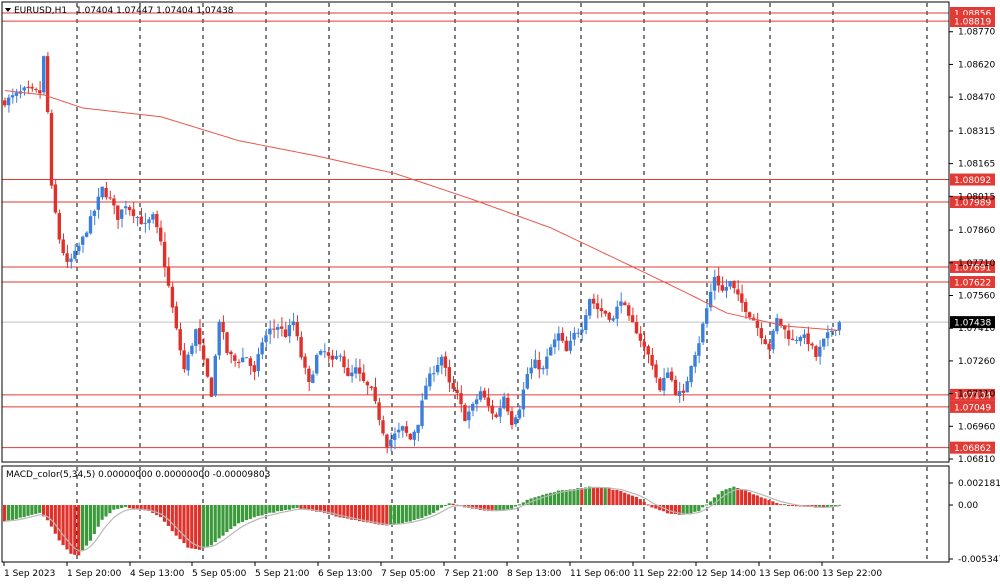  What do you see at coordinates (976, 362) in the screenshot?
I see `price-tick-label: 1.07260` at bounding box center [976, 362].